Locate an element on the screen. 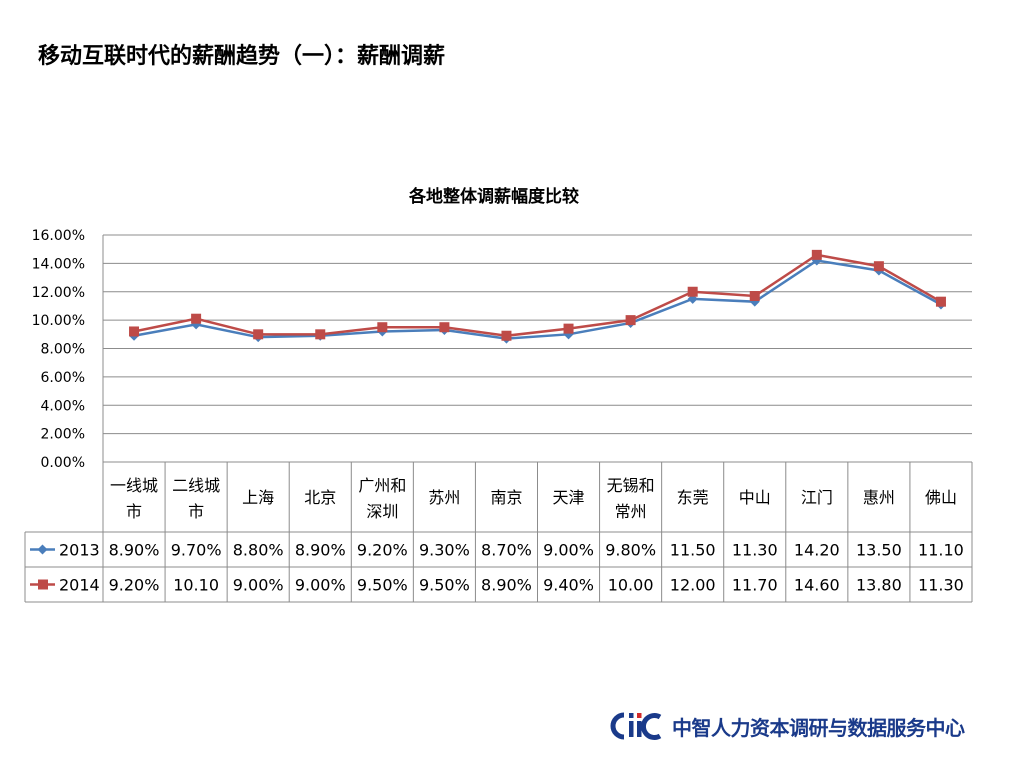 Image resolution: width=1024 pixels, height=768 pixels. data-cell: 8.80% is located at coordinates (258, 550).